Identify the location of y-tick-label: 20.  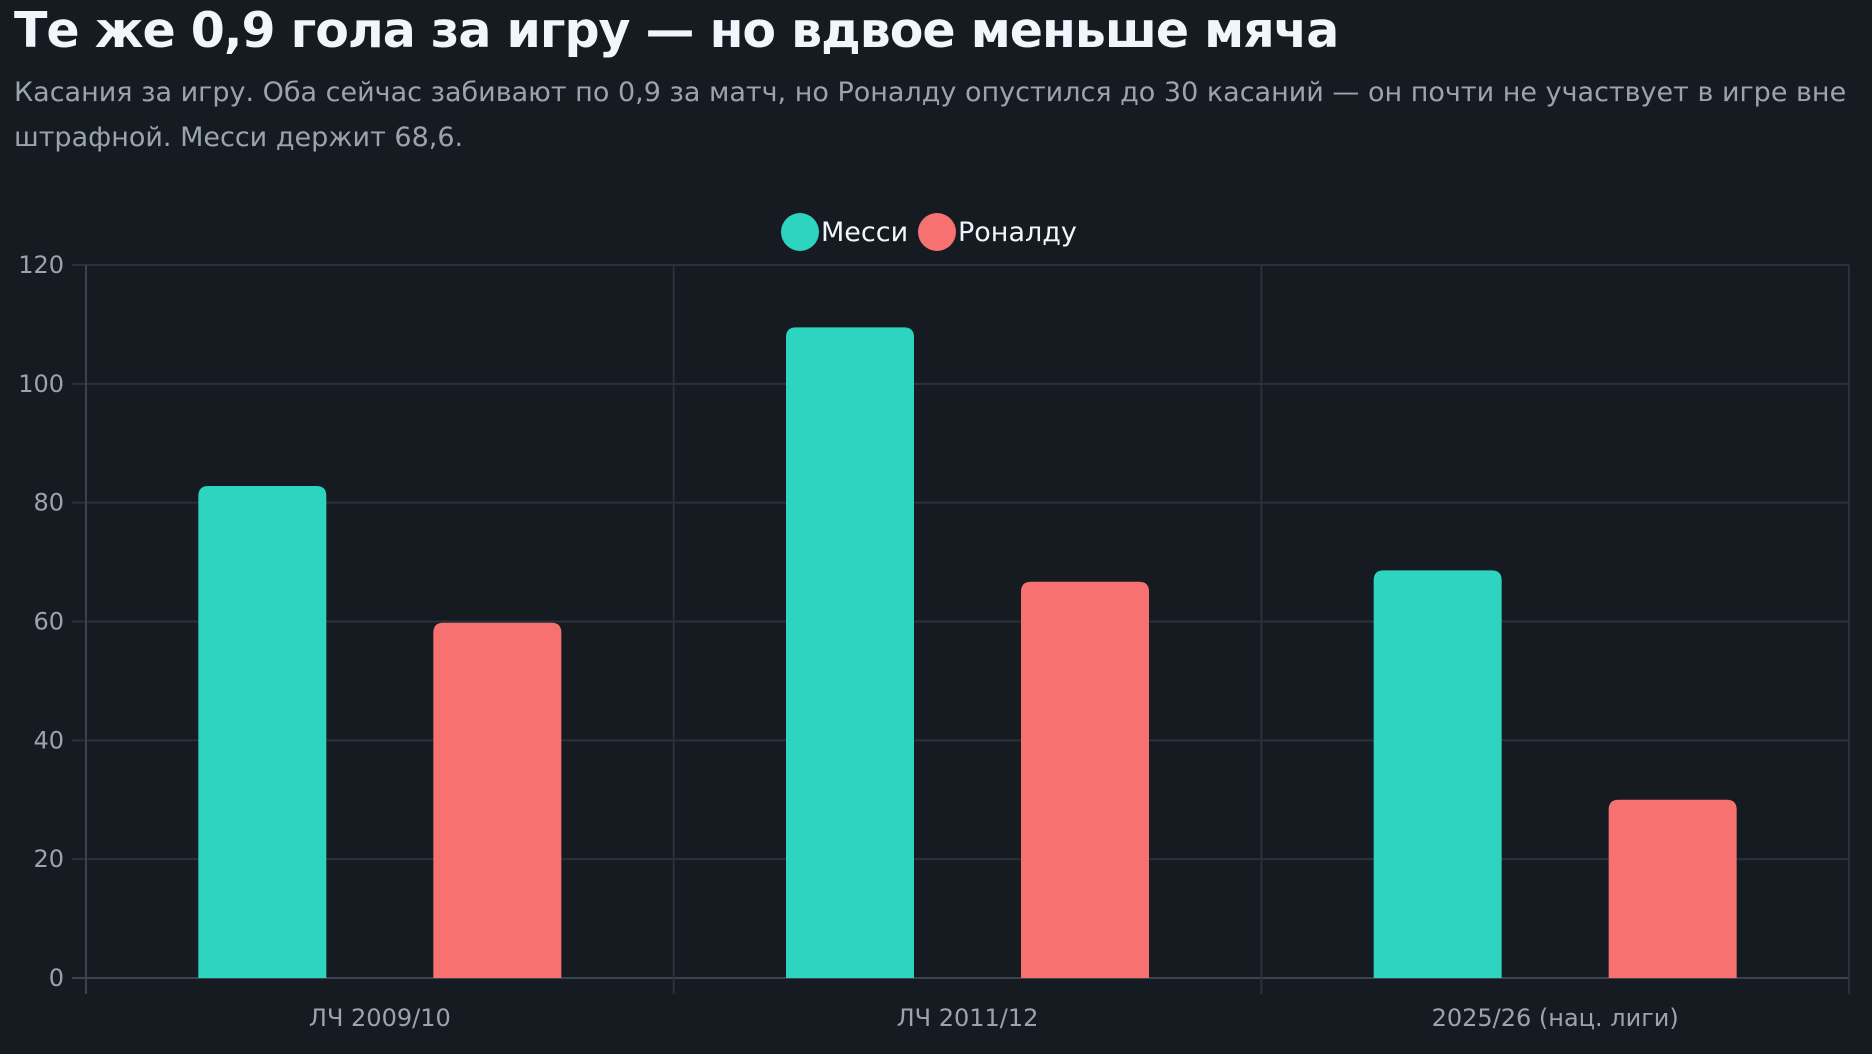
(48, 859).